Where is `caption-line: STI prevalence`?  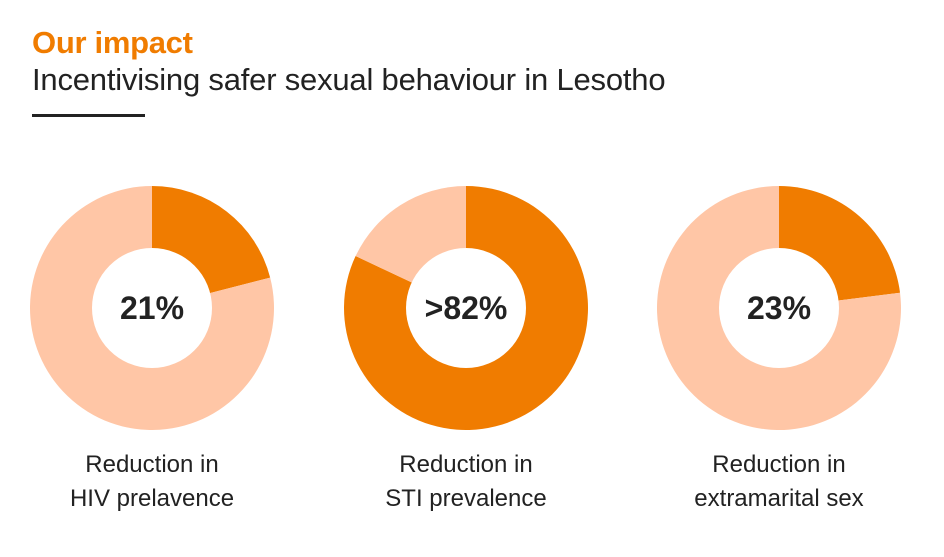
caption-line: STI prevalence is located at coordinates (466, 498).